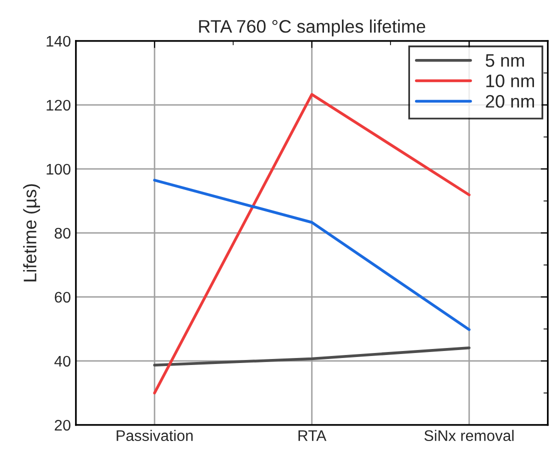 This screenshot has width=550, height=455. I want to click on x-tick-label: SiNx removal, so click(469, 436).